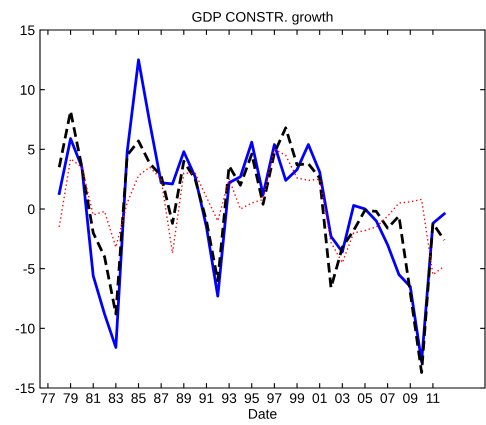 Image resolution: width=486 pixels, height=425 pixels. I want to click on x-tick-label: 87, so click(161, 398).